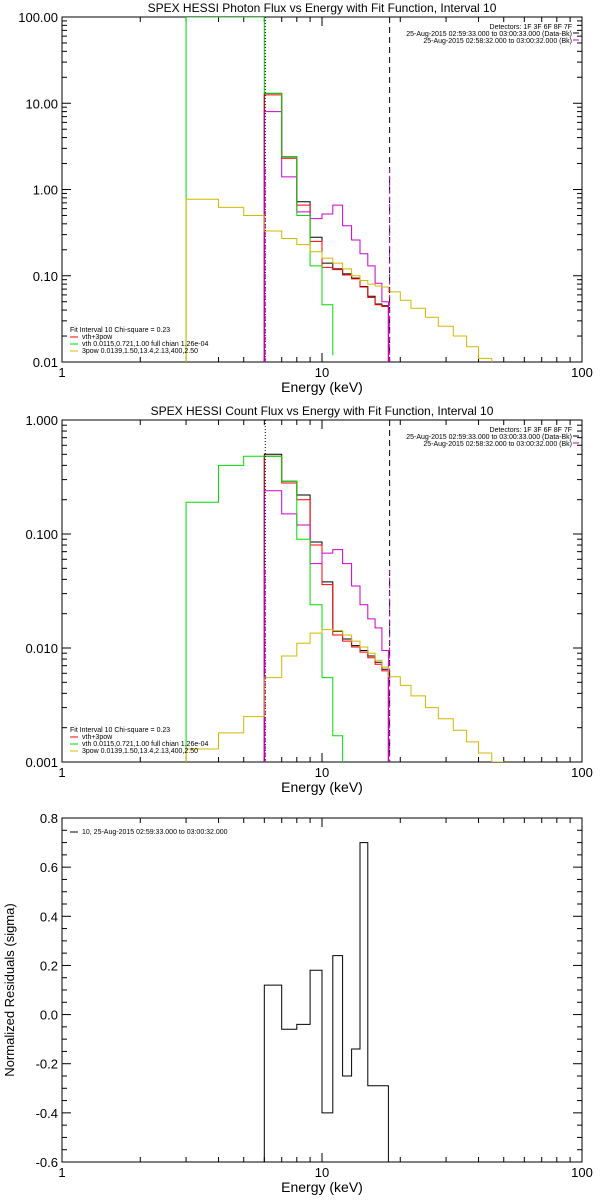  I want to click on y-tick-label: 1.000, so click(41, 420).